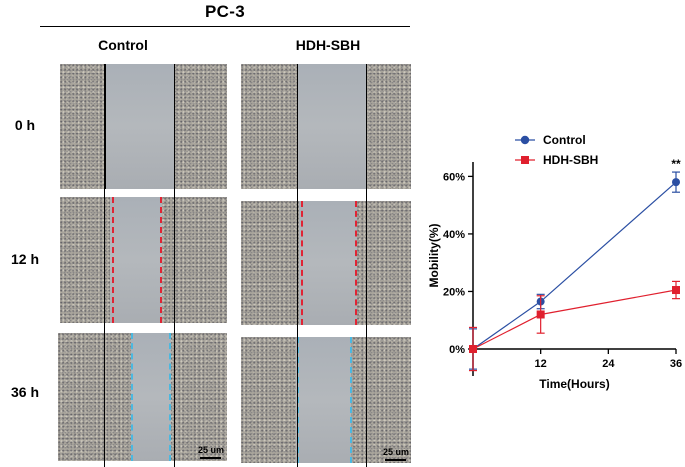 The height and width of the screenshot is (467, 685). I want to click on reference-line-control-right, so click(174, 265).